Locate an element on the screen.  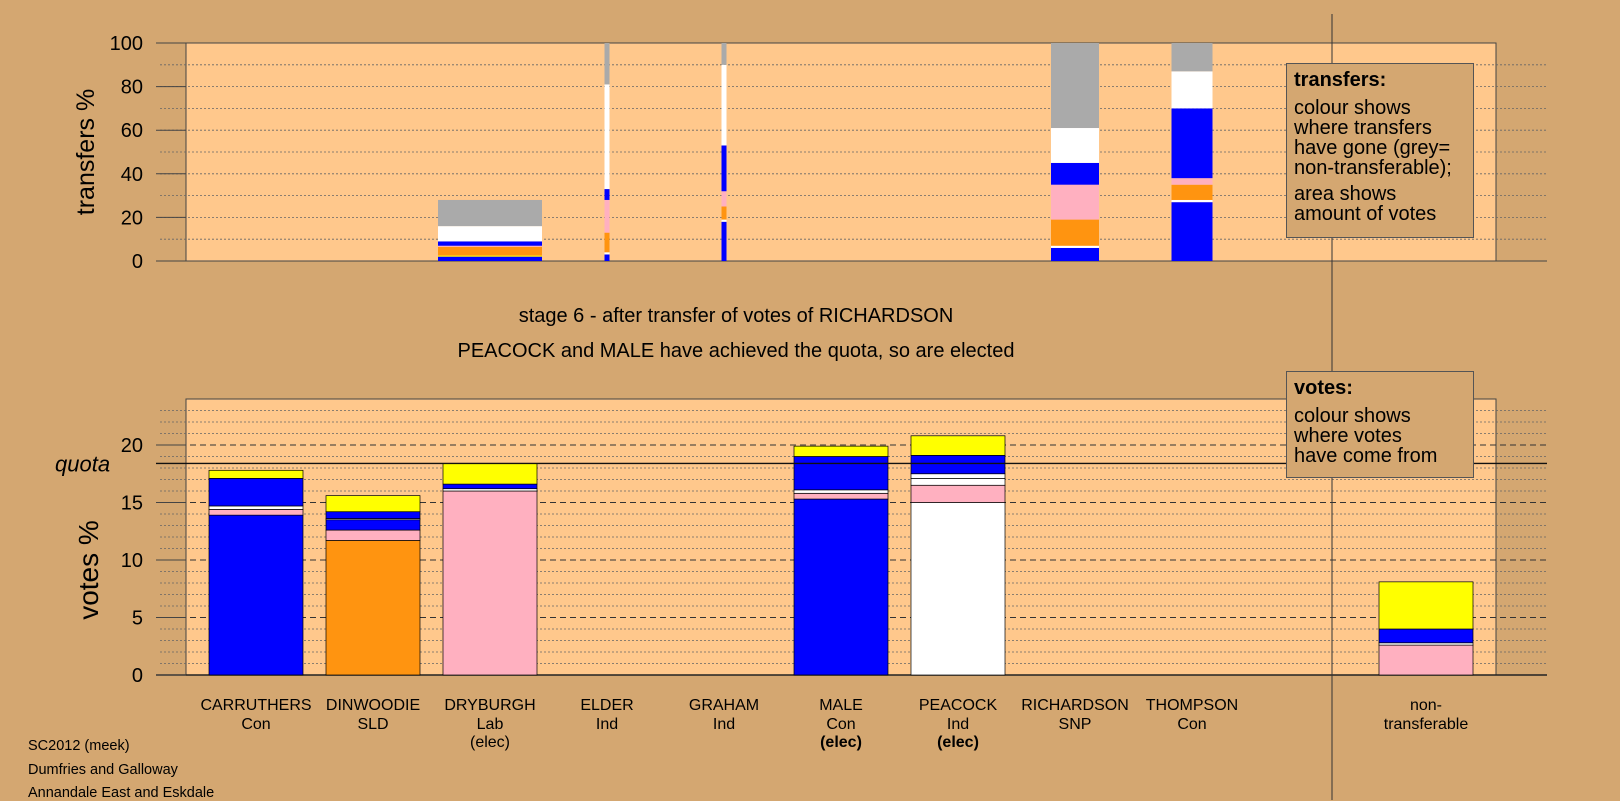
vote-bar-dryburgh is located at coordinates (490, 569).